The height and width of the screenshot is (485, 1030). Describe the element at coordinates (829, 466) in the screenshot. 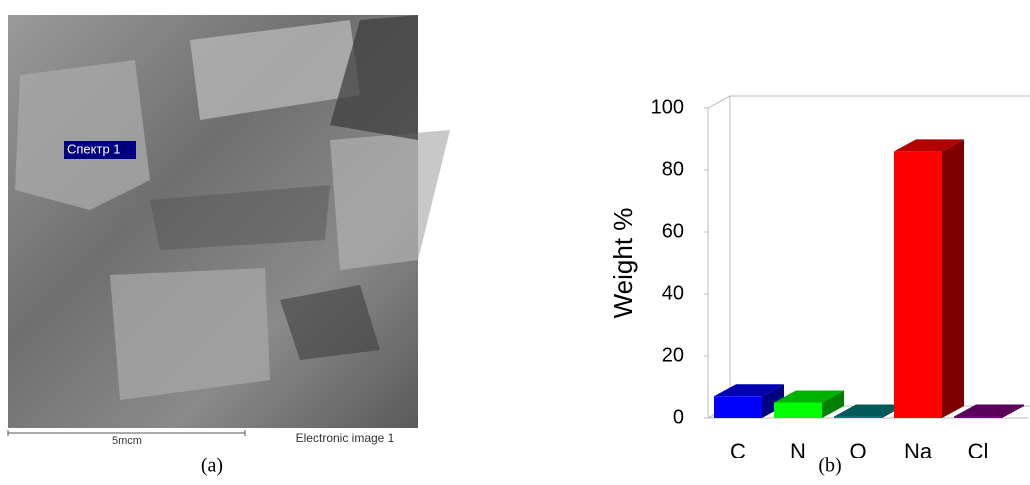

I see `panel-label: (b)` at that location.